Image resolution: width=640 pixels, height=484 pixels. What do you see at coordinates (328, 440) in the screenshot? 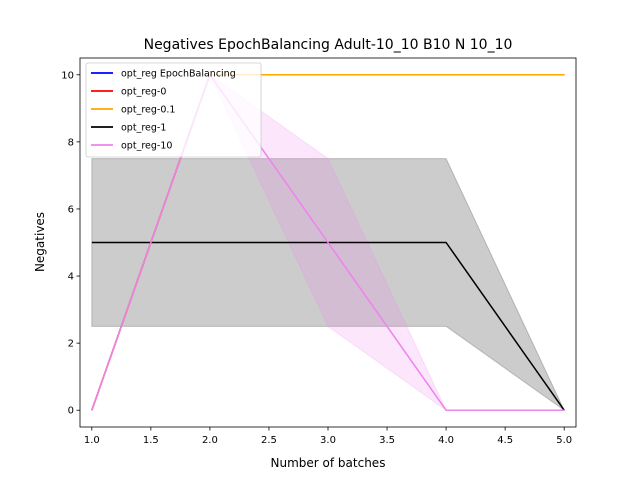
I see `x-tick-label: 3.0` at bounding box center [328, 440].